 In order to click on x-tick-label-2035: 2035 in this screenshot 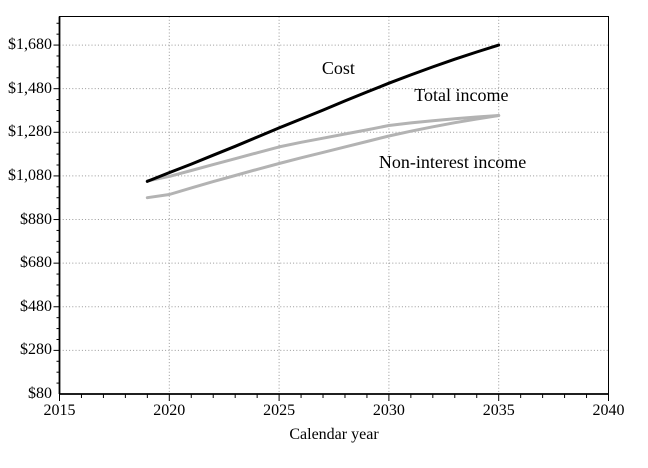, I will do `click(498, 410)`.